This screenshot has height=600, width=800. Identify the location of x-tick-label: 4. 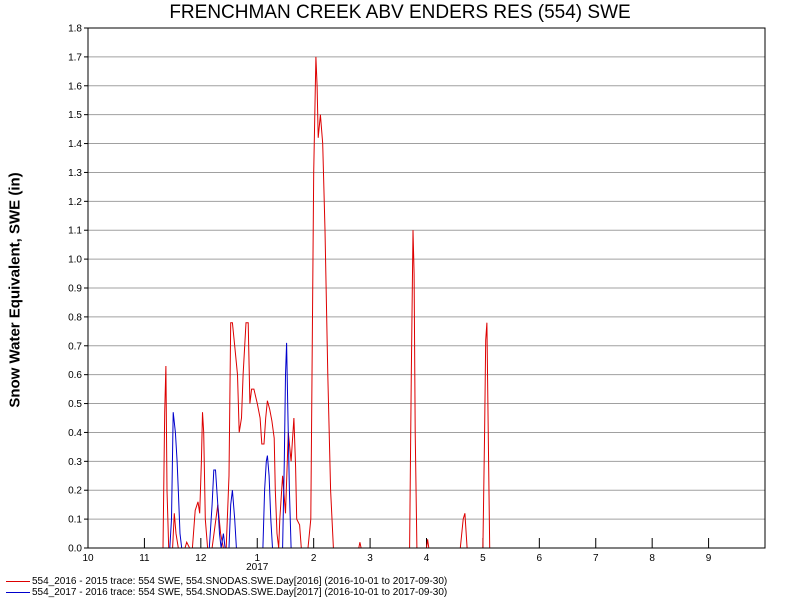
(427, 558).